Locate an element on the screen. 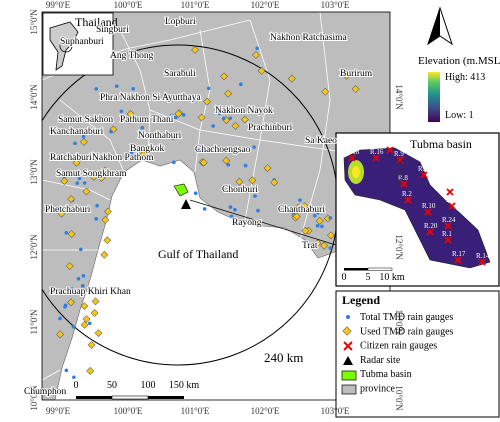  gauge-label: R.22 is located at coordinates (451, 186).